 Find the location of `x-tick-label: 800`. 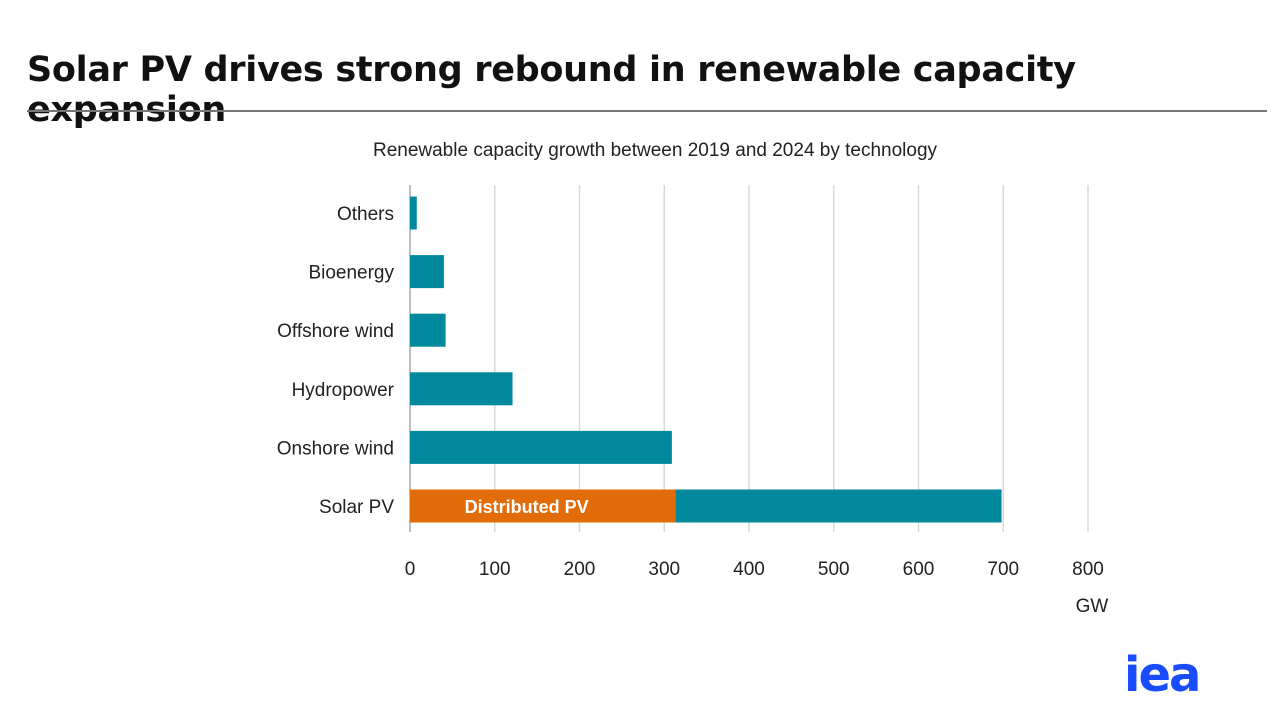

x-tick-label: 800 is located at coordinates (1088, 569).